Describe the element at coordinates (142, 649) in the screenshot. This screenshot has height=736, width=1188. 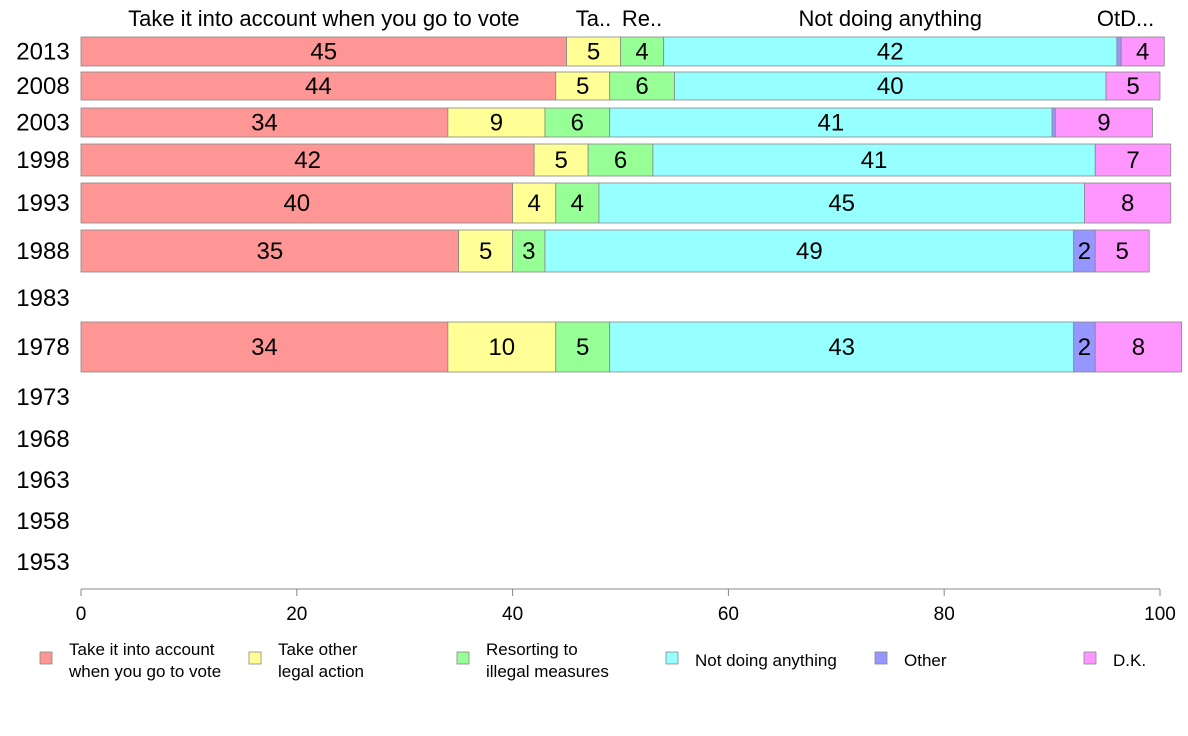
I see `legend-label: Take it into account` at that location.